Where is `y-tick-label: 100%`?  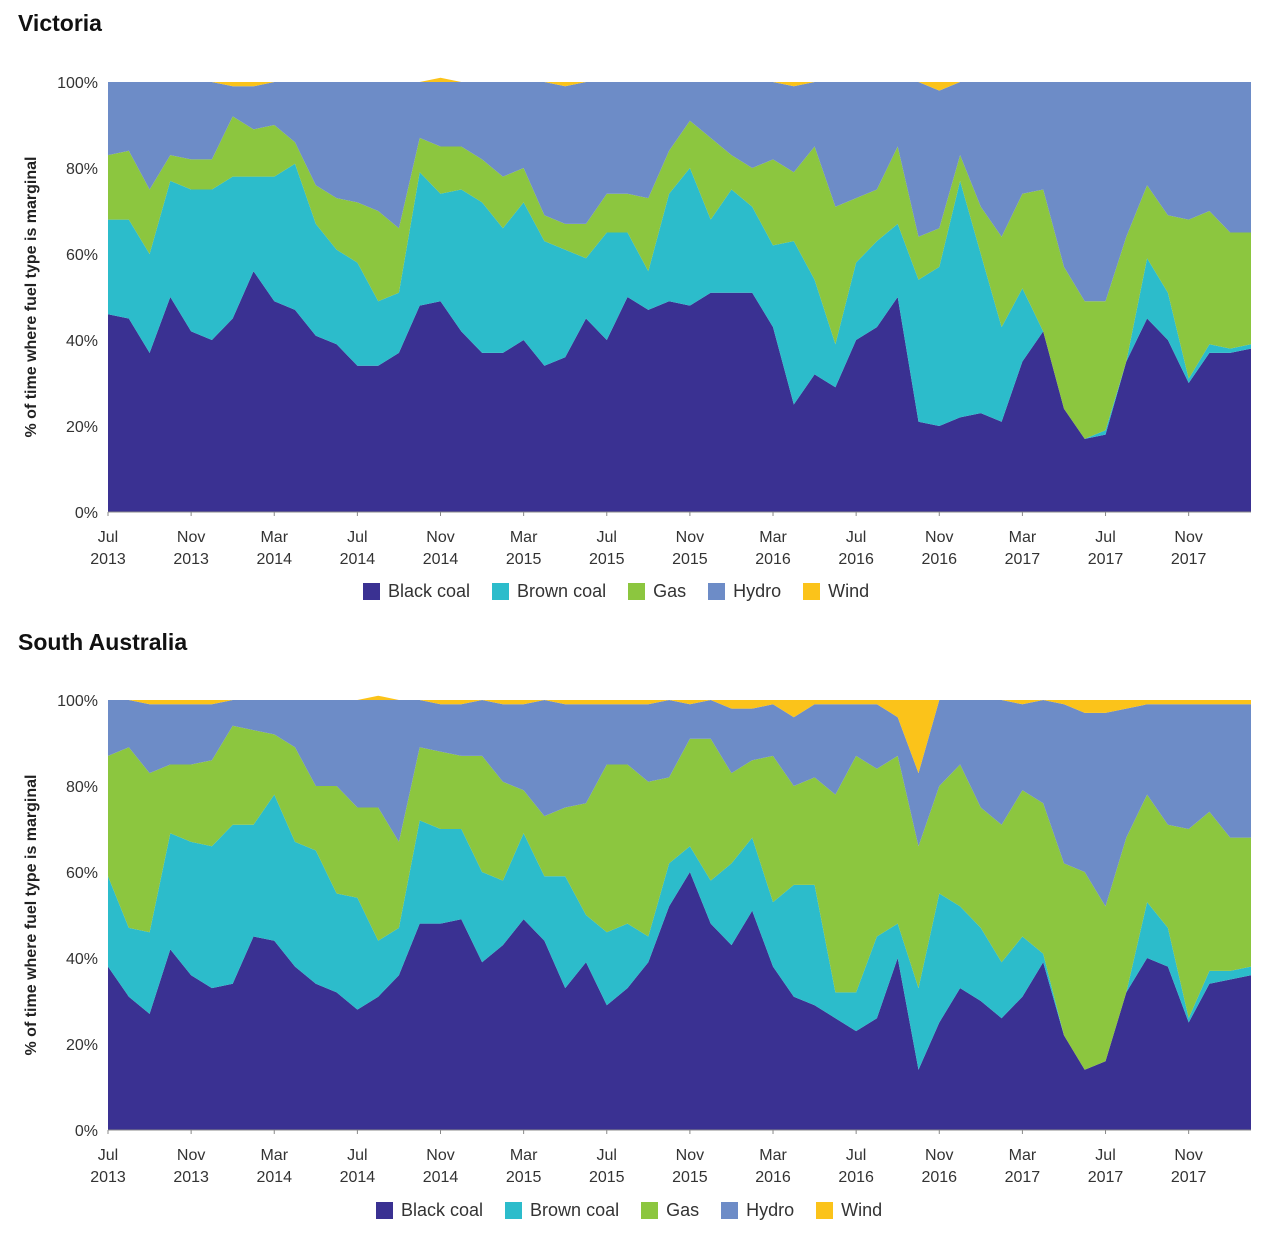 y-tick-label: 100% is located at coordinates (77, 83).